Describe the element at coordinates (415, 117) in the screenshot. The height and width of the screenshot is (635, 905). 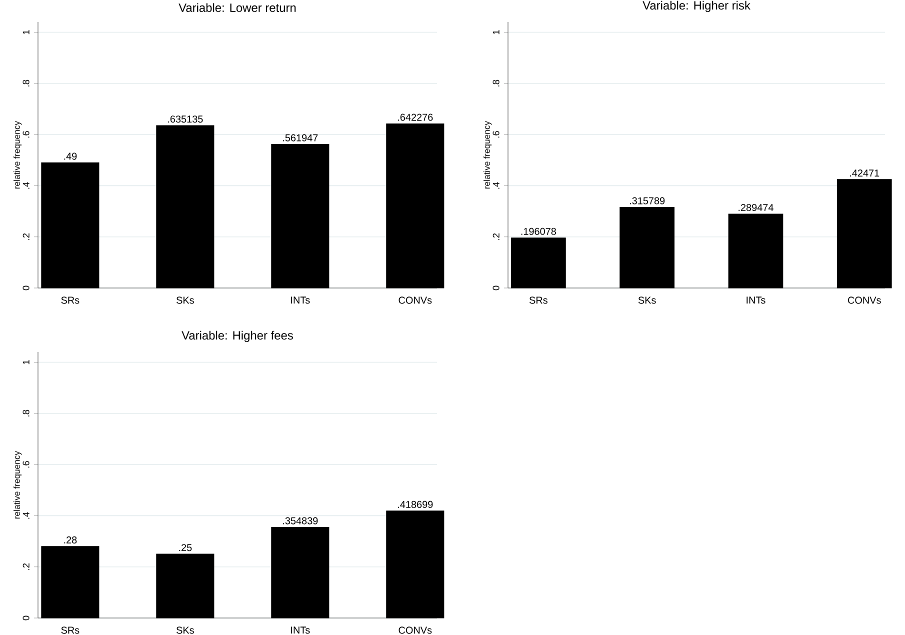
I see `data-label: .642276` at that location.